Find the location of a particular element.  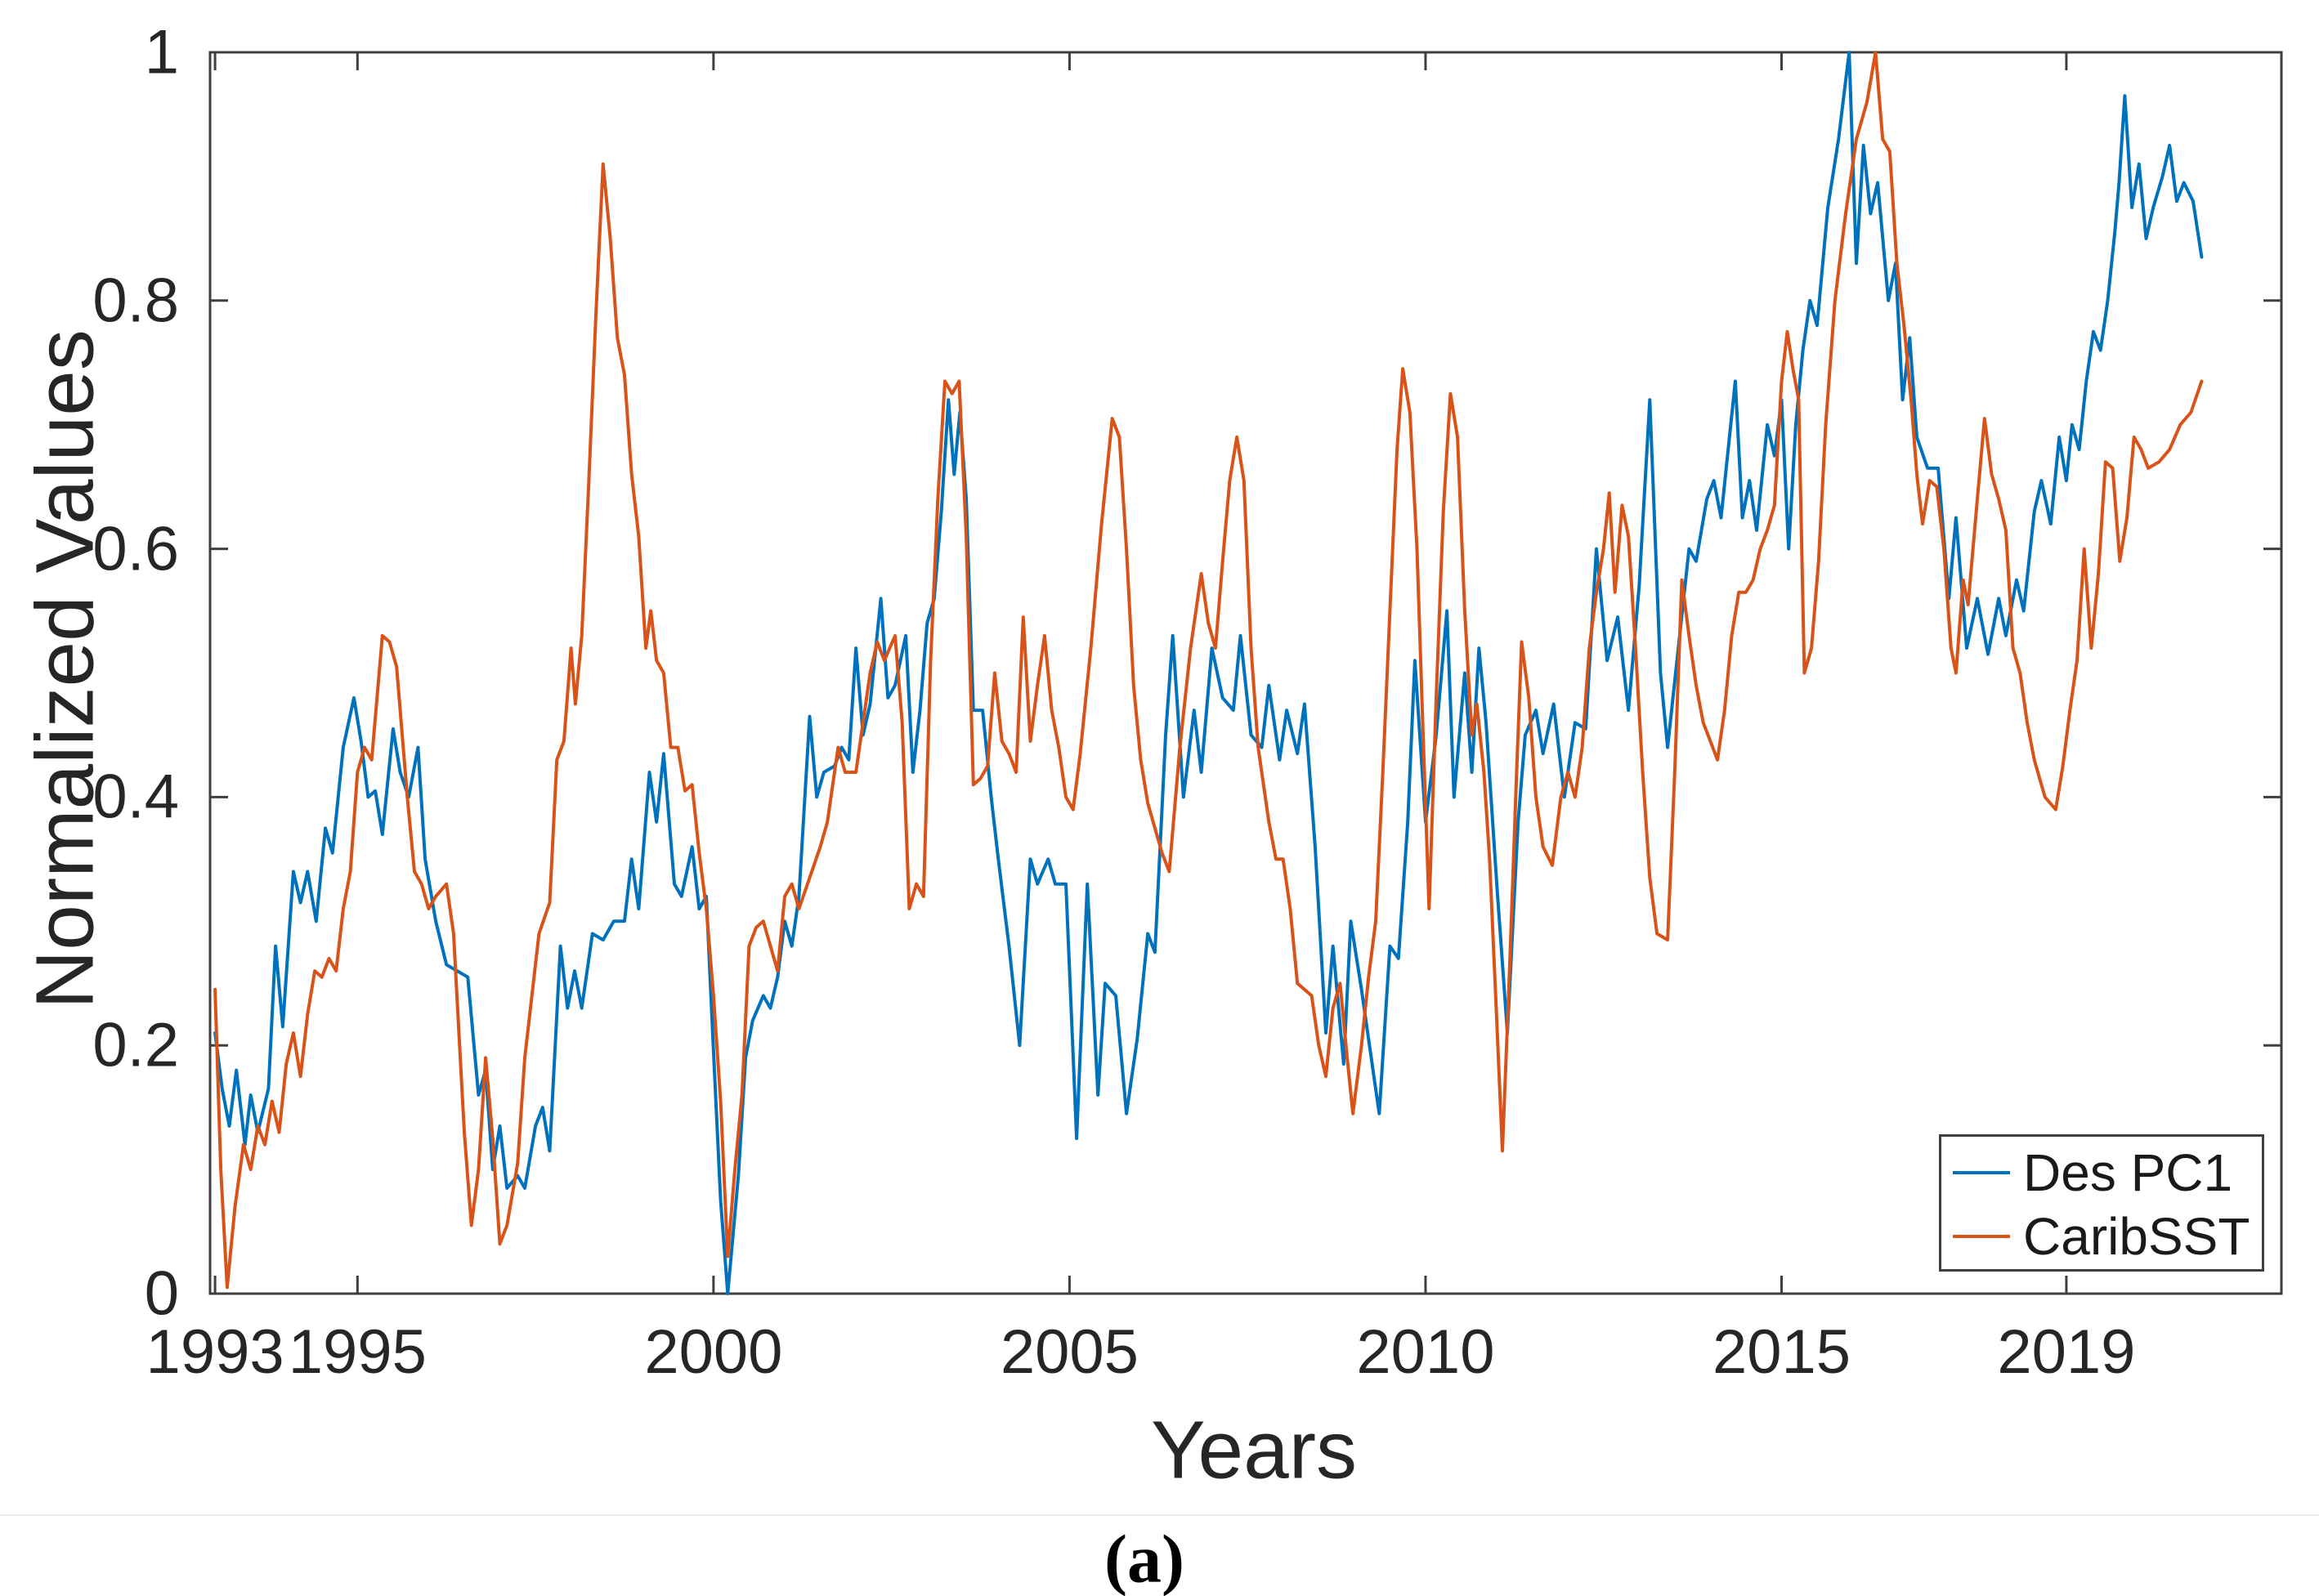

legend: Des PC1 CaribSST is located at coordinates (2101, 1203).